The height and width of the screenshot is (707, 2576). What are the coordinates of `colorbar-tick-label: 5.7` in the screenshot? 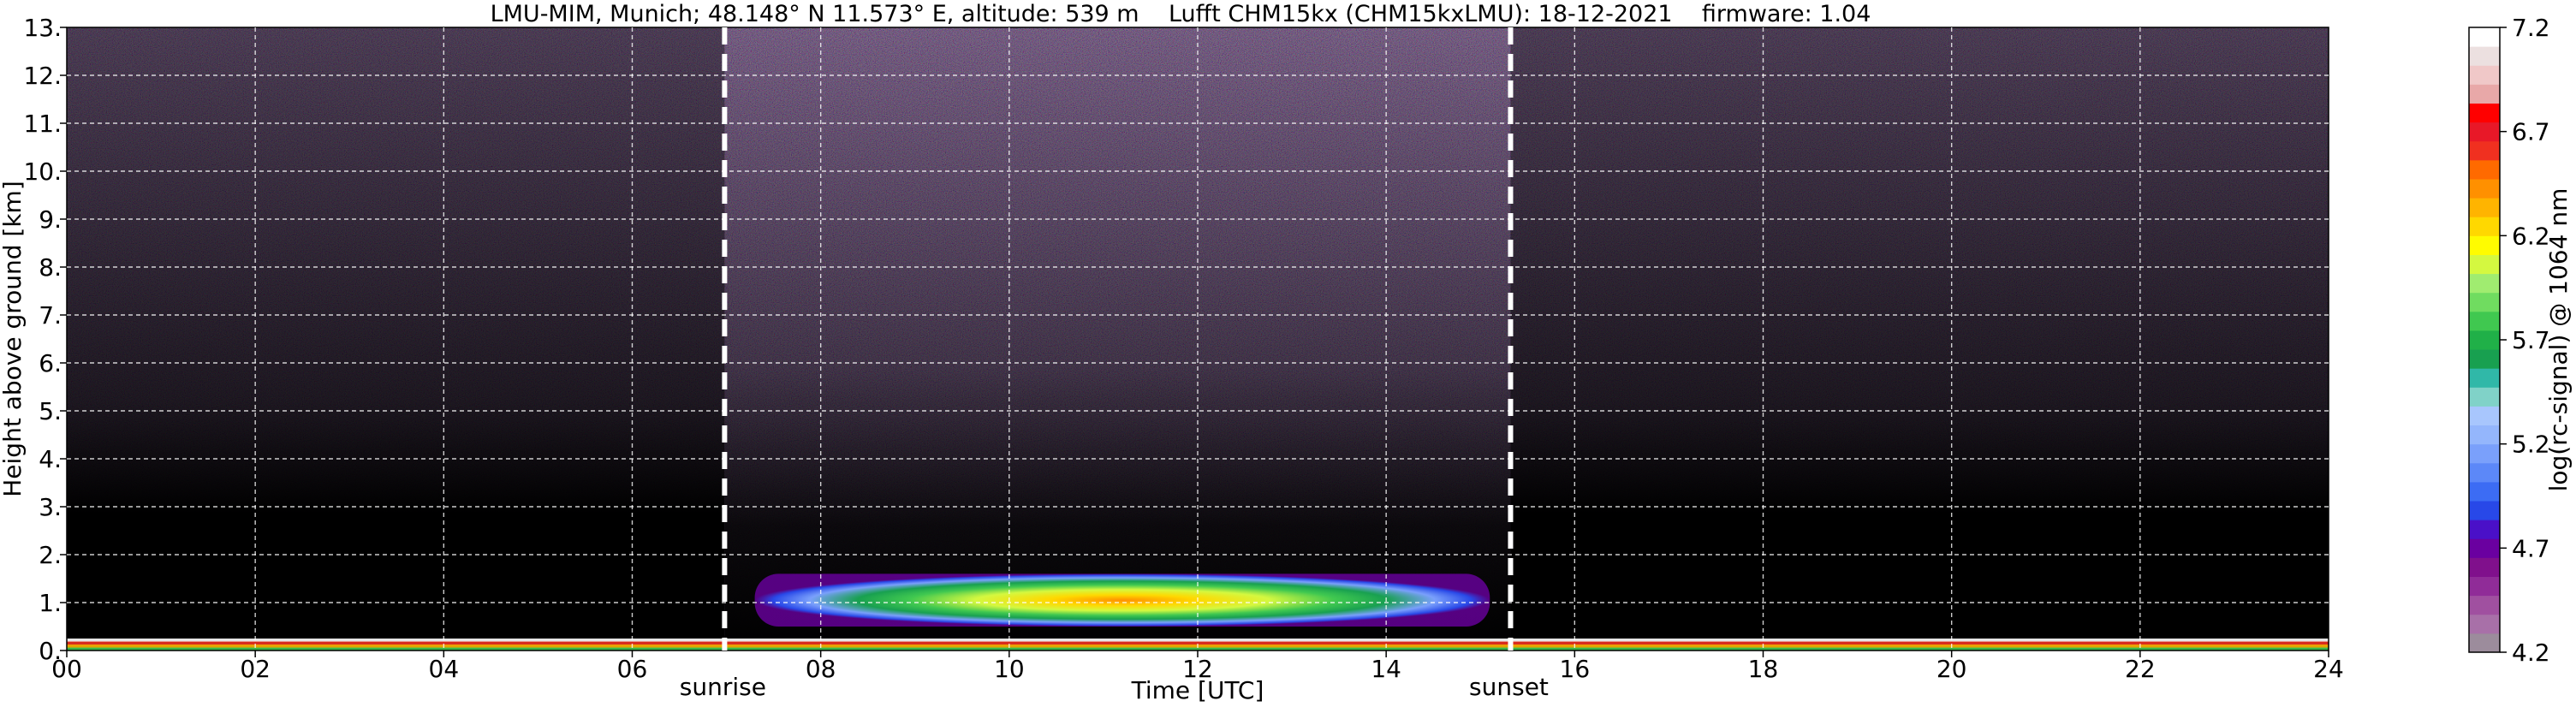 It's located at (2531, 340).